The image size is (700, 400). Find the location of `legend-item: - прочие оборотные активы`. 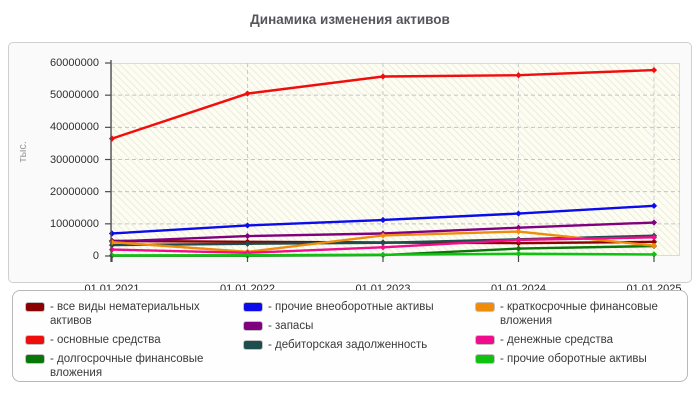

legend-item: - прочие оборотные активы is located at coordinates (578, 359).